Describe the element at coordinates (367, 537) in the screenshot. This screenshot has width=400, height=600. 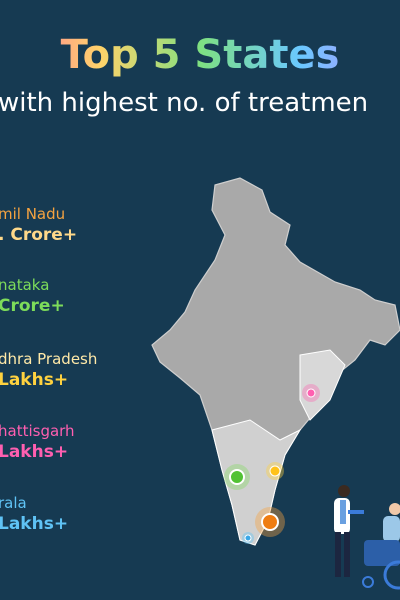
I see `illustration` at that location.